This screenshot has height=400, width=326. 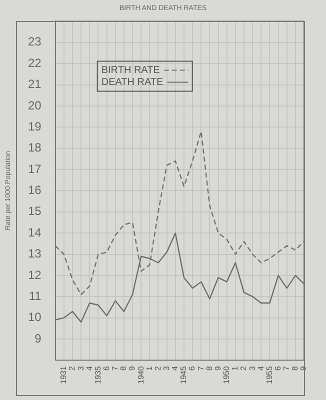 I want to click on y-tick-label: 19, so click(x=35, y=126).